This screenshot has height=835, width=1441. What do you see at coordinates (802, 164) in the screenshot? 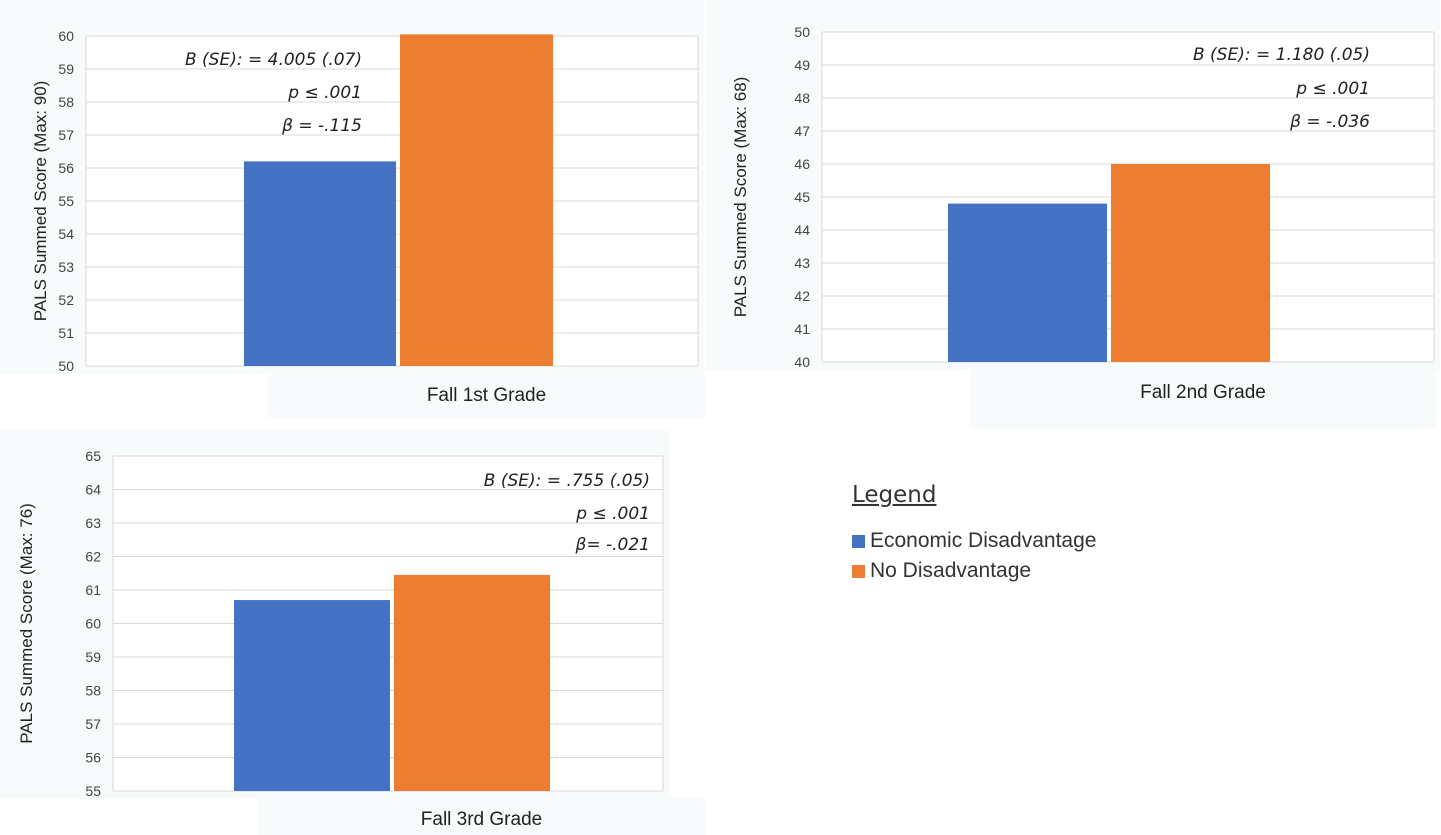
I see `y-tick-label: 46` at bounding box center [802, 164].